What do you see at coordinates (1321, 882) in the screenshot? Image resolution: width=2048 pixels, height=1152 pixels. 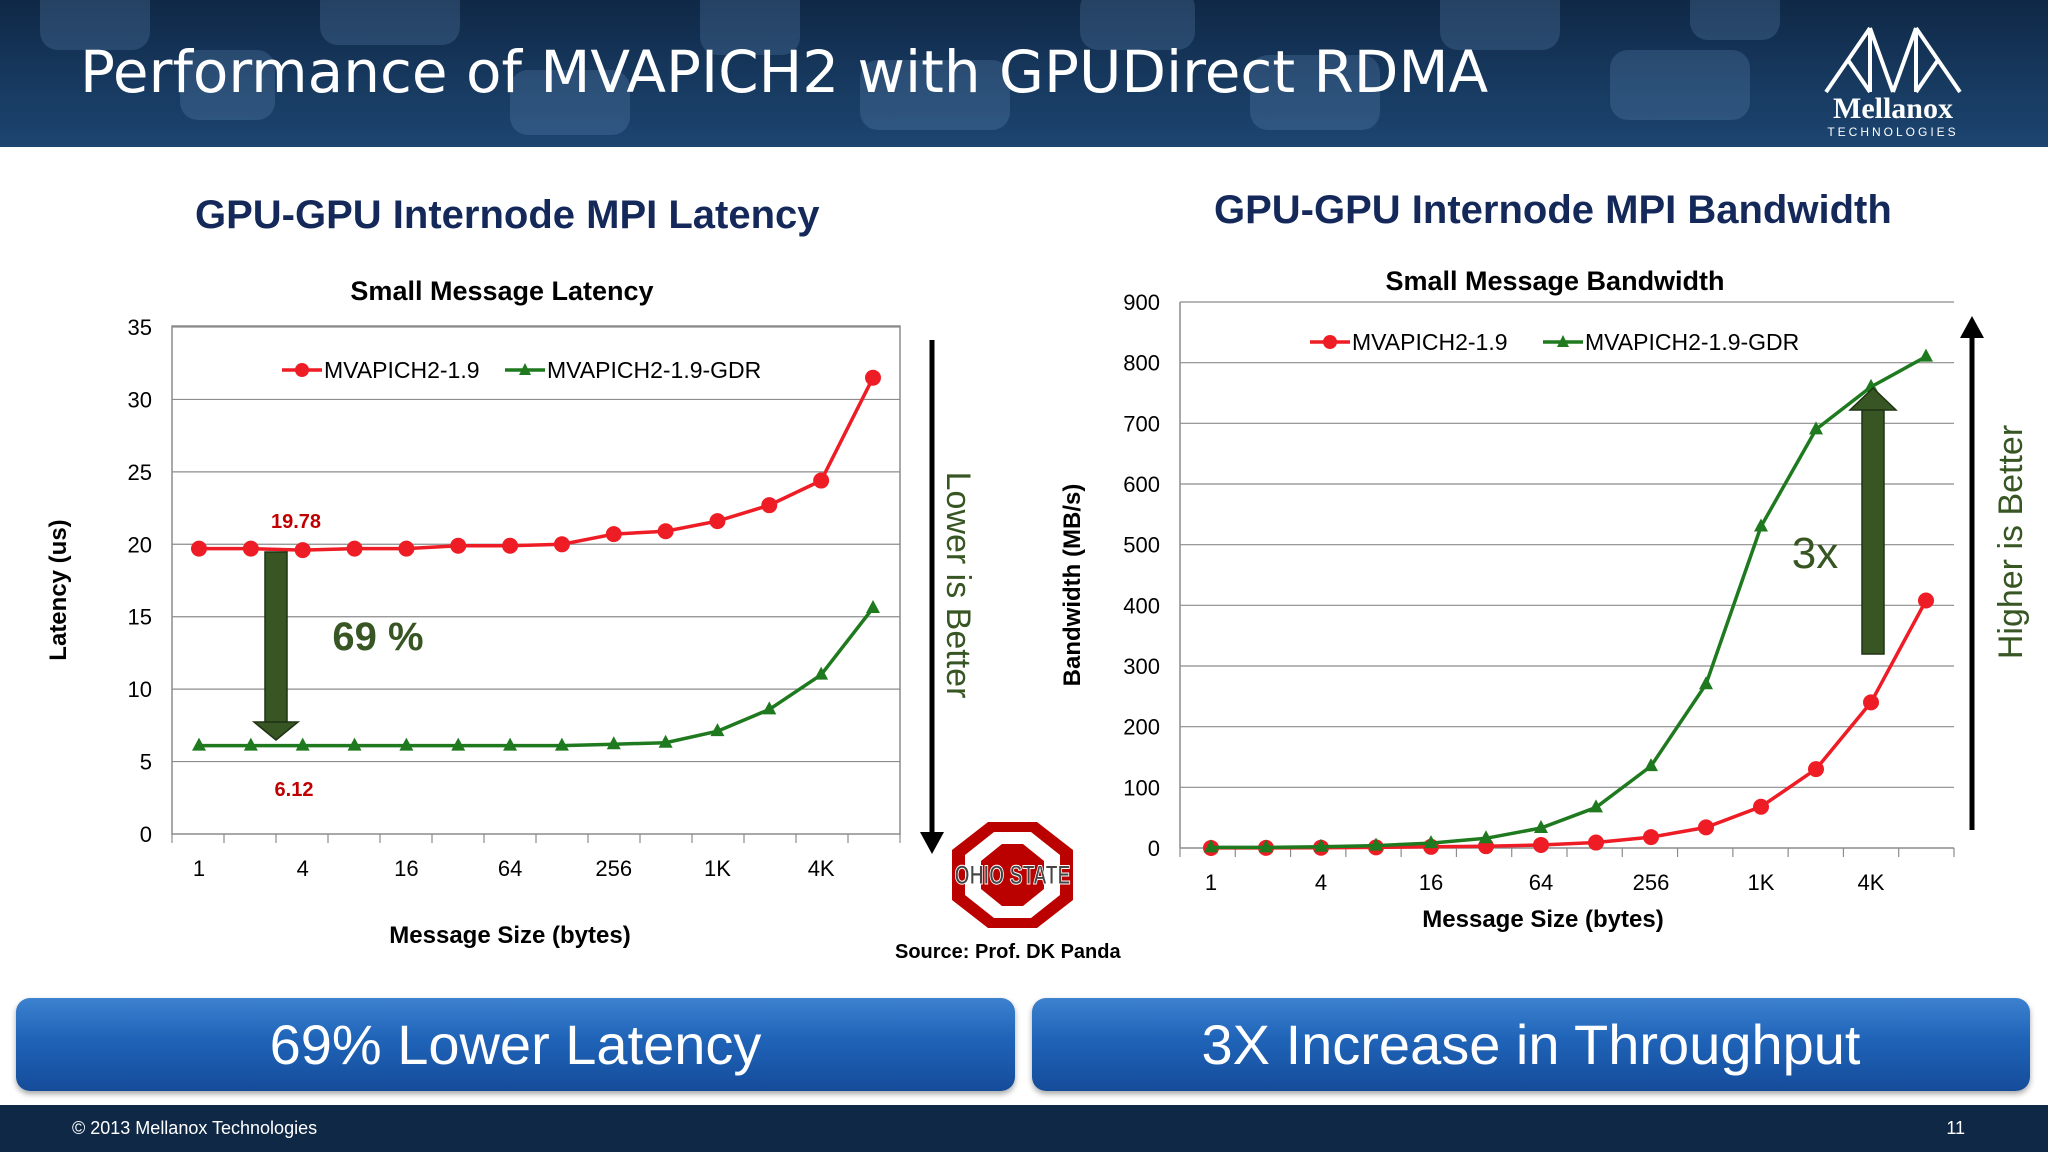 I see `bw-x-tick-label: 4` at bounding box center [1321, 882].